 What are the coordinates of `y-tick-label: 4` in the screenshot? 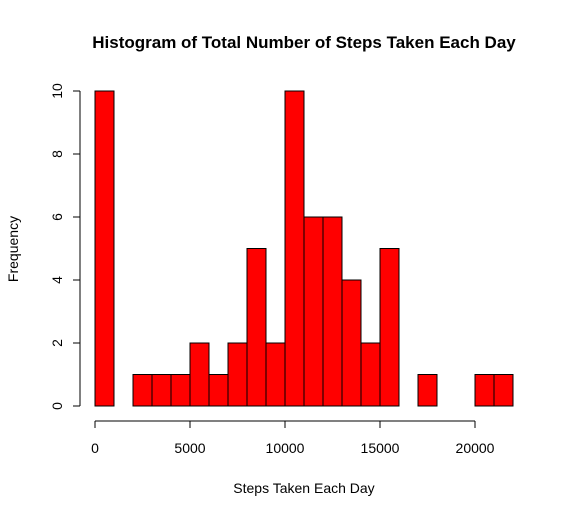 It's located at (57, 280).